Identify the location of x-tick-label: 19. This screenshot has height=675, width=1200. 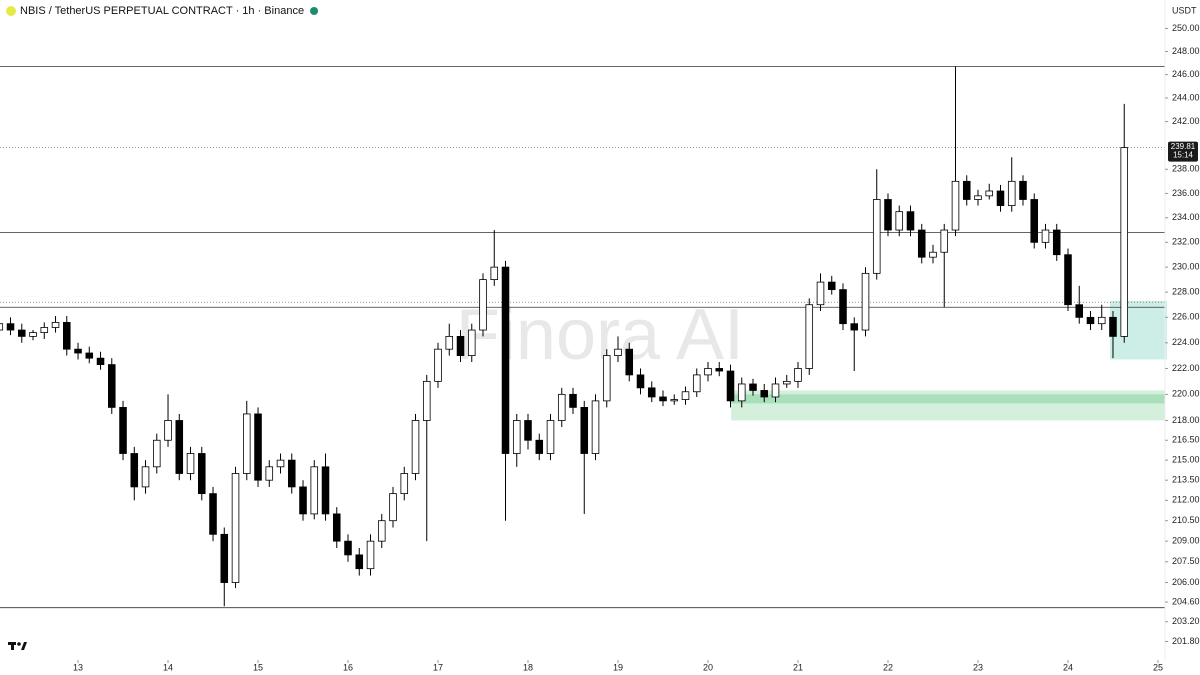
(618, 667).